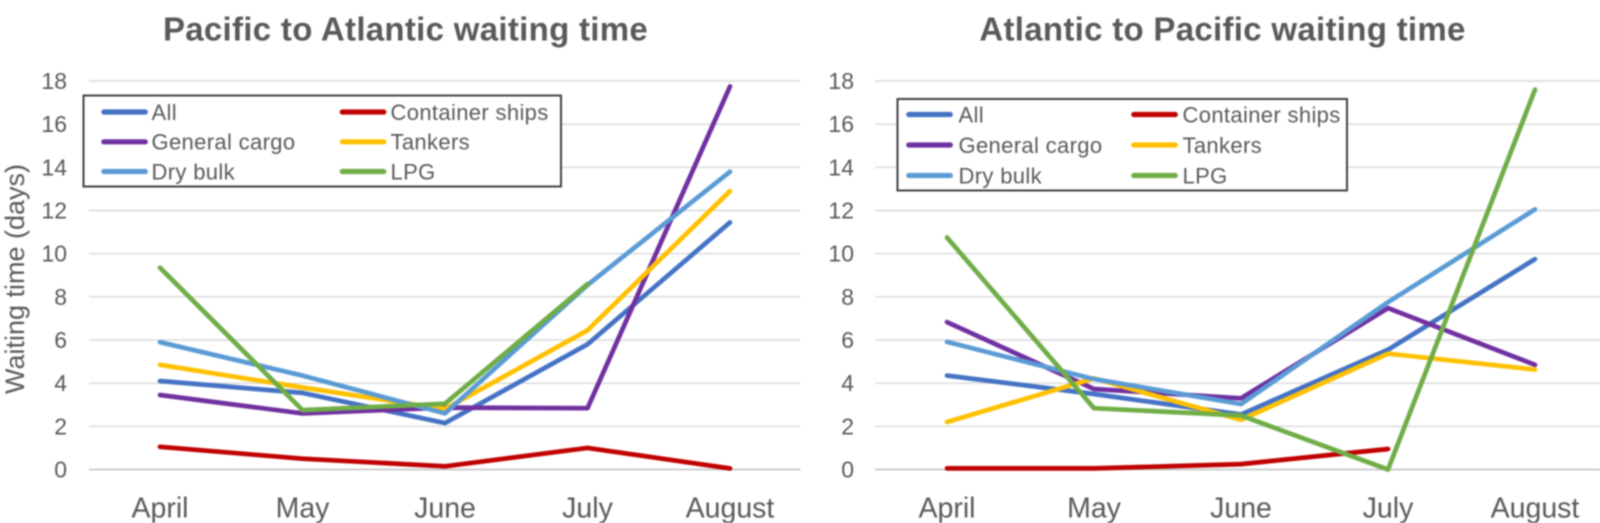  Describe the element at coordinates (15, 279) in the screenshot. I see `svg-text: Waiting time (days)` at that location.